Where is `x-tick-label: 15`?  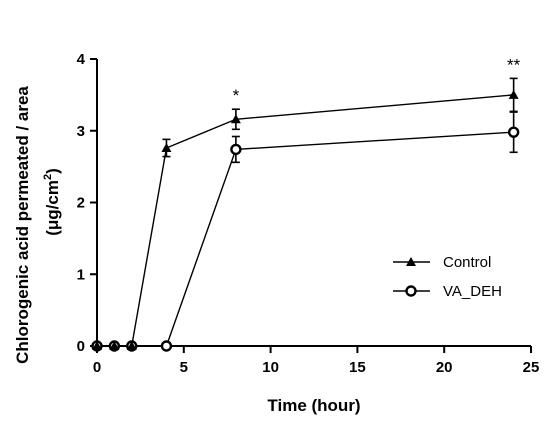
x-tick-label: 15 is located at coordinates (357, 367).